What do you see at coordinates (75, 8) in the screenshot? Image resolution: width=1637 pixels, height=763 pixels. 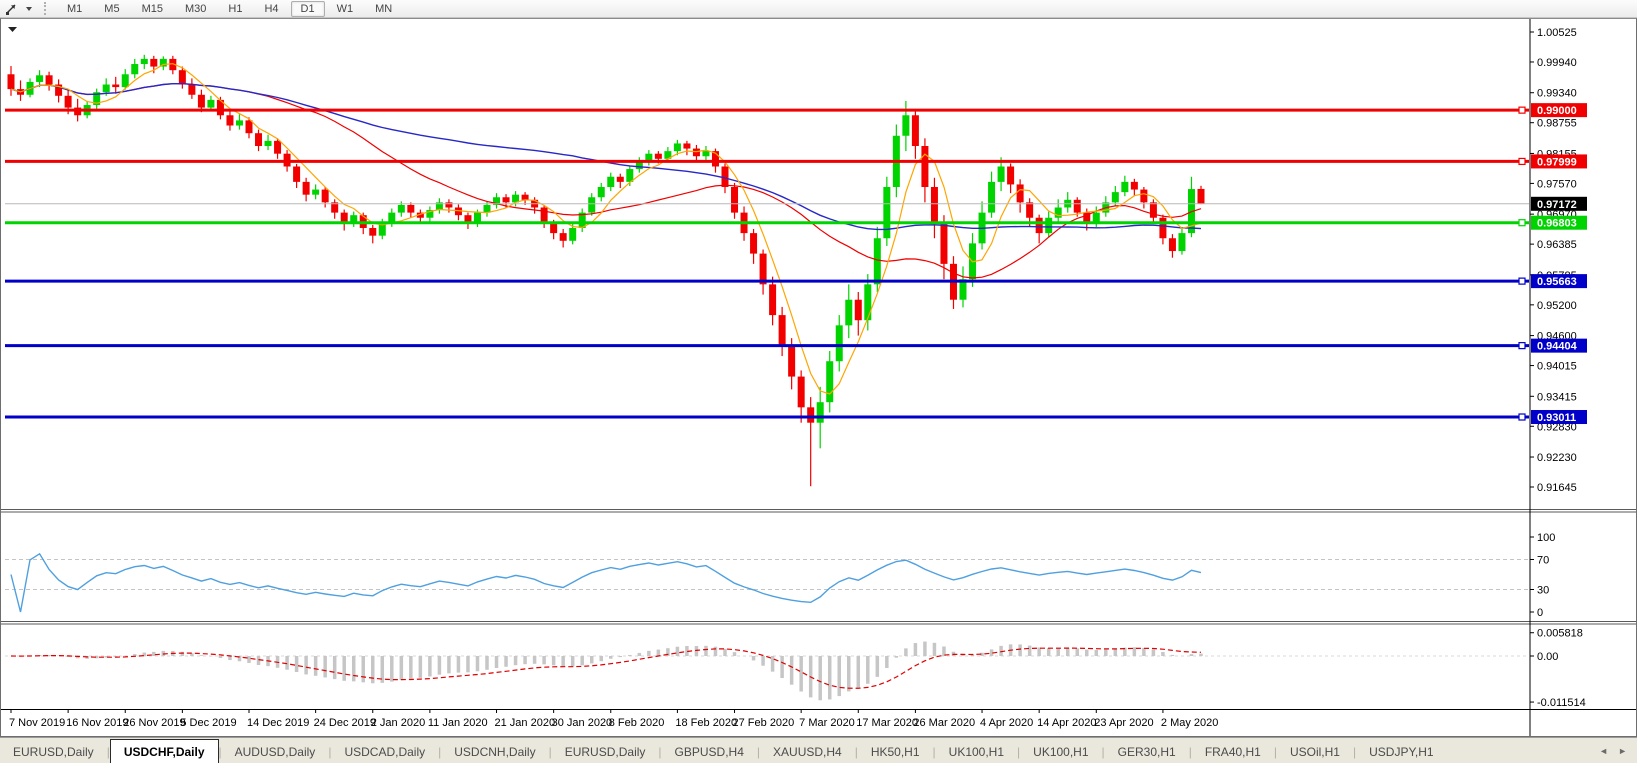 I see `timeframe-button-m1: M1` at bounding box center [75, 8].